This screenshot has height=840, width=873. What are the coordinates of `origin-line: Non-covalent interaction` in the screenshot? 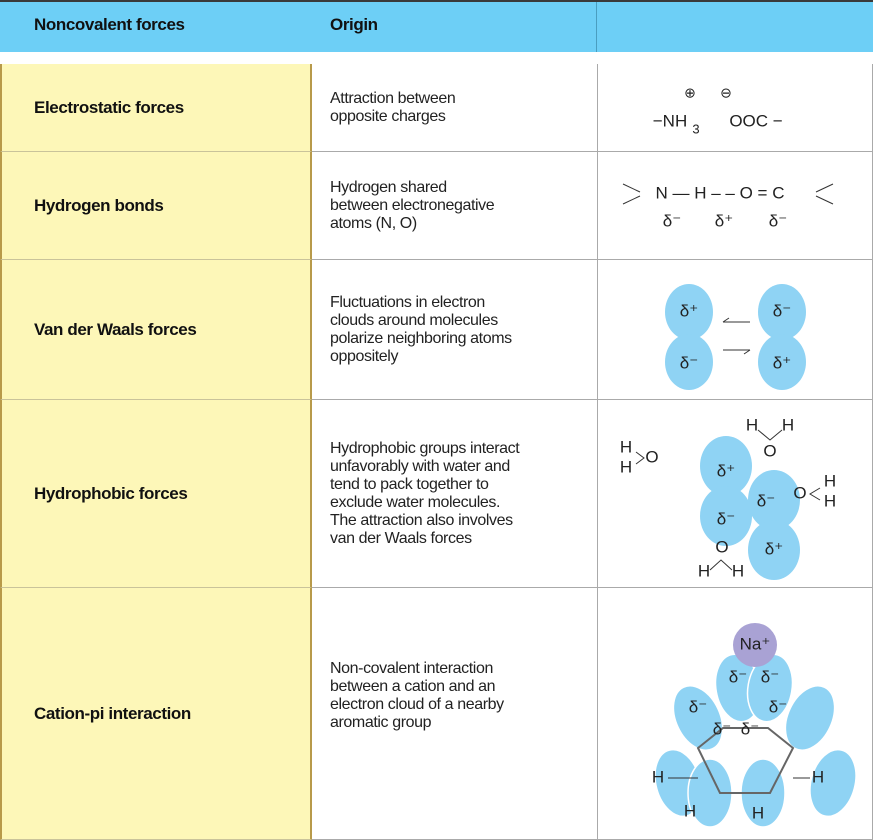 It's located at (411, 668).